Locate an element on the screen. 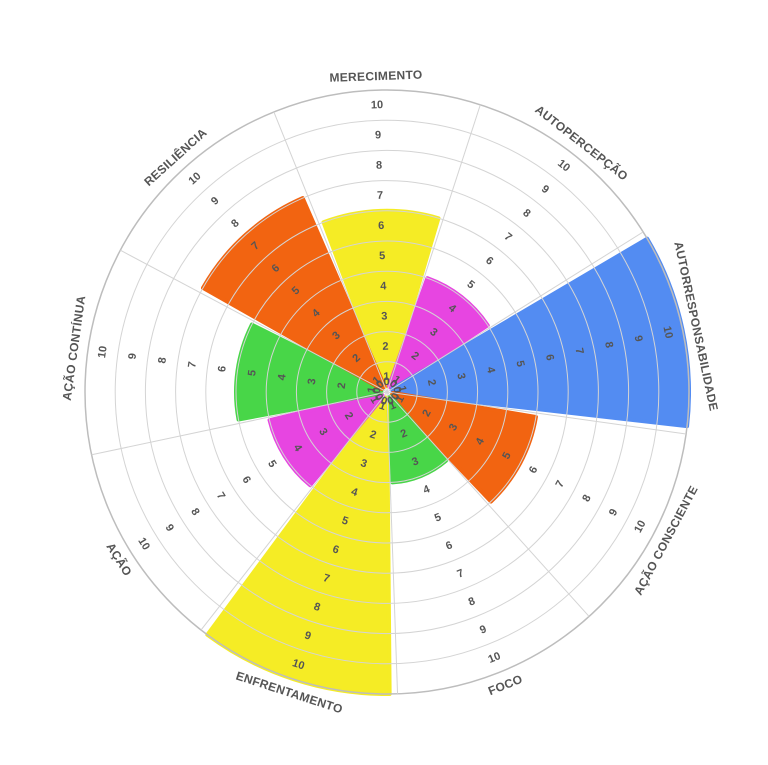 The image size is (768, 765). category-label-acao-consciente: AÇÃO CONSCIENTE is located at coordinates (665, 540).